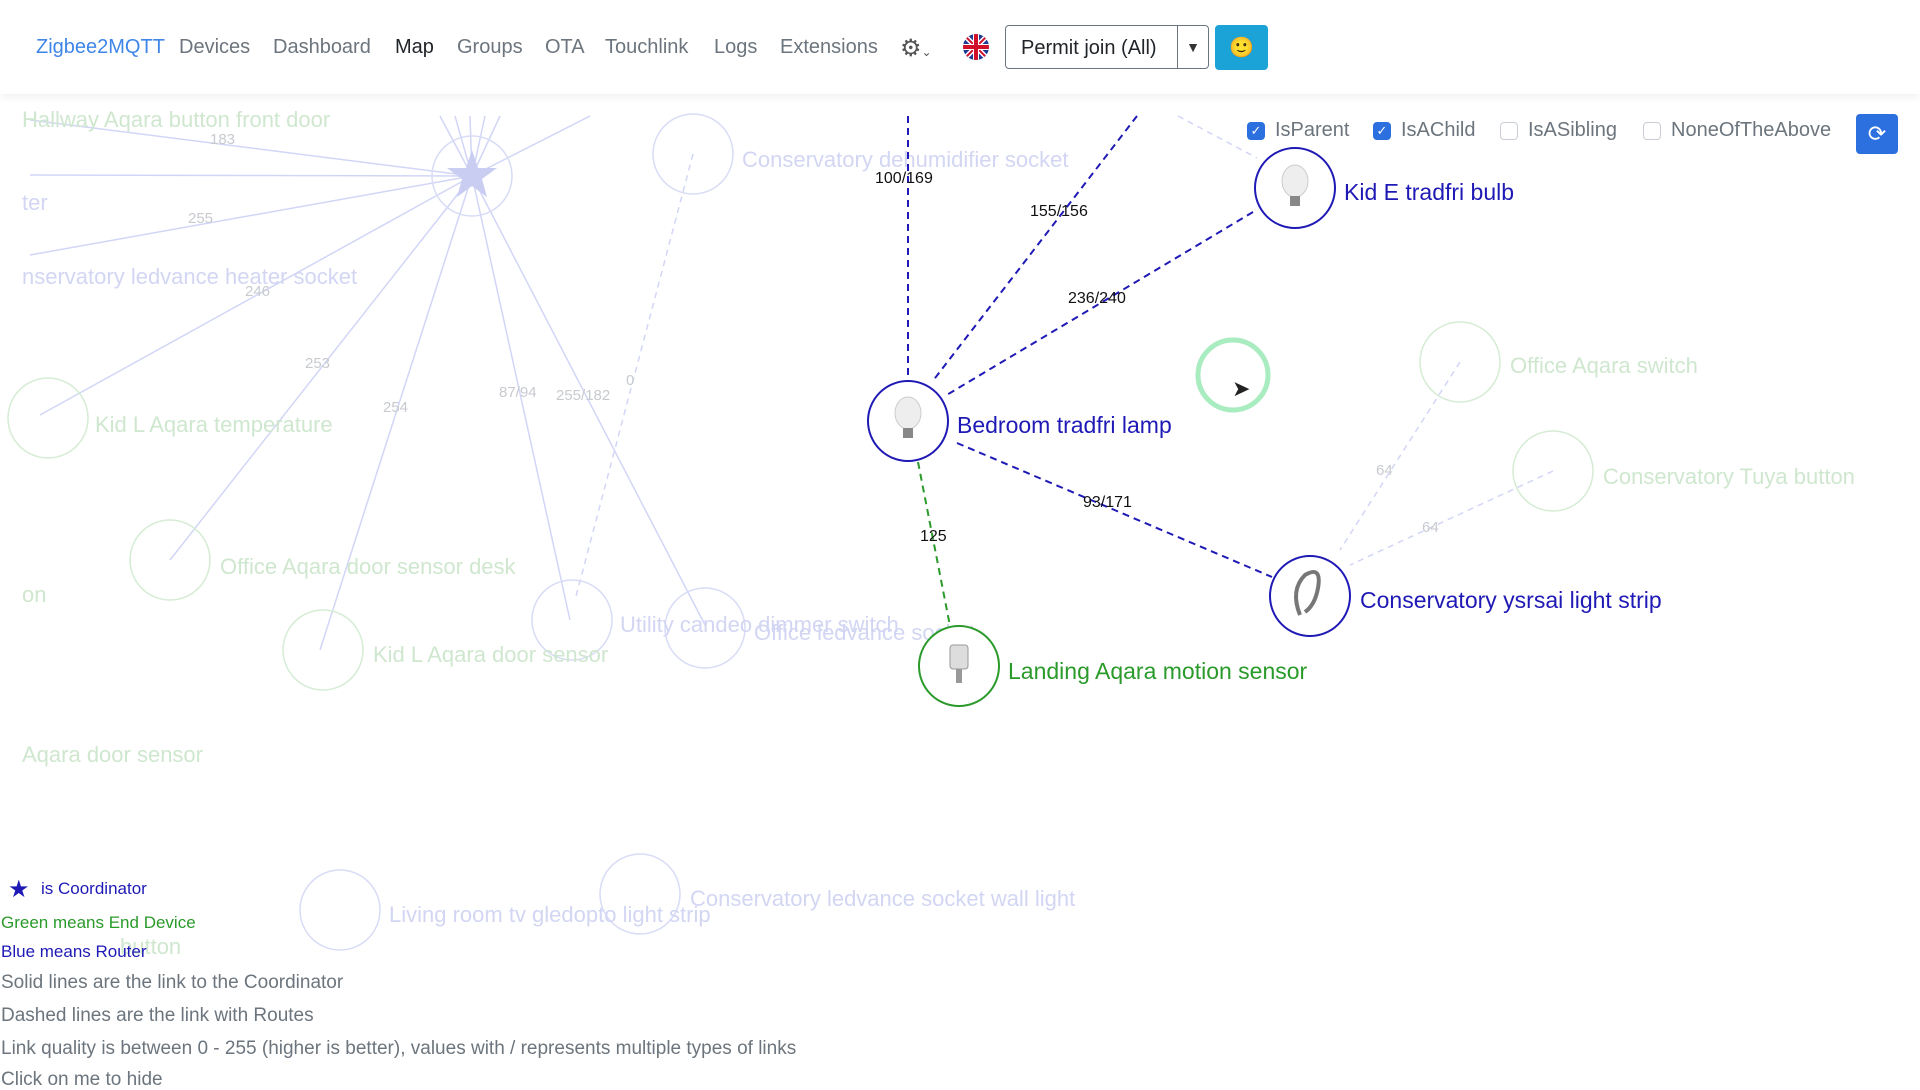 The image size is (1920, 1090). I want to click on link-label: 155/156, so click(1059, 211).